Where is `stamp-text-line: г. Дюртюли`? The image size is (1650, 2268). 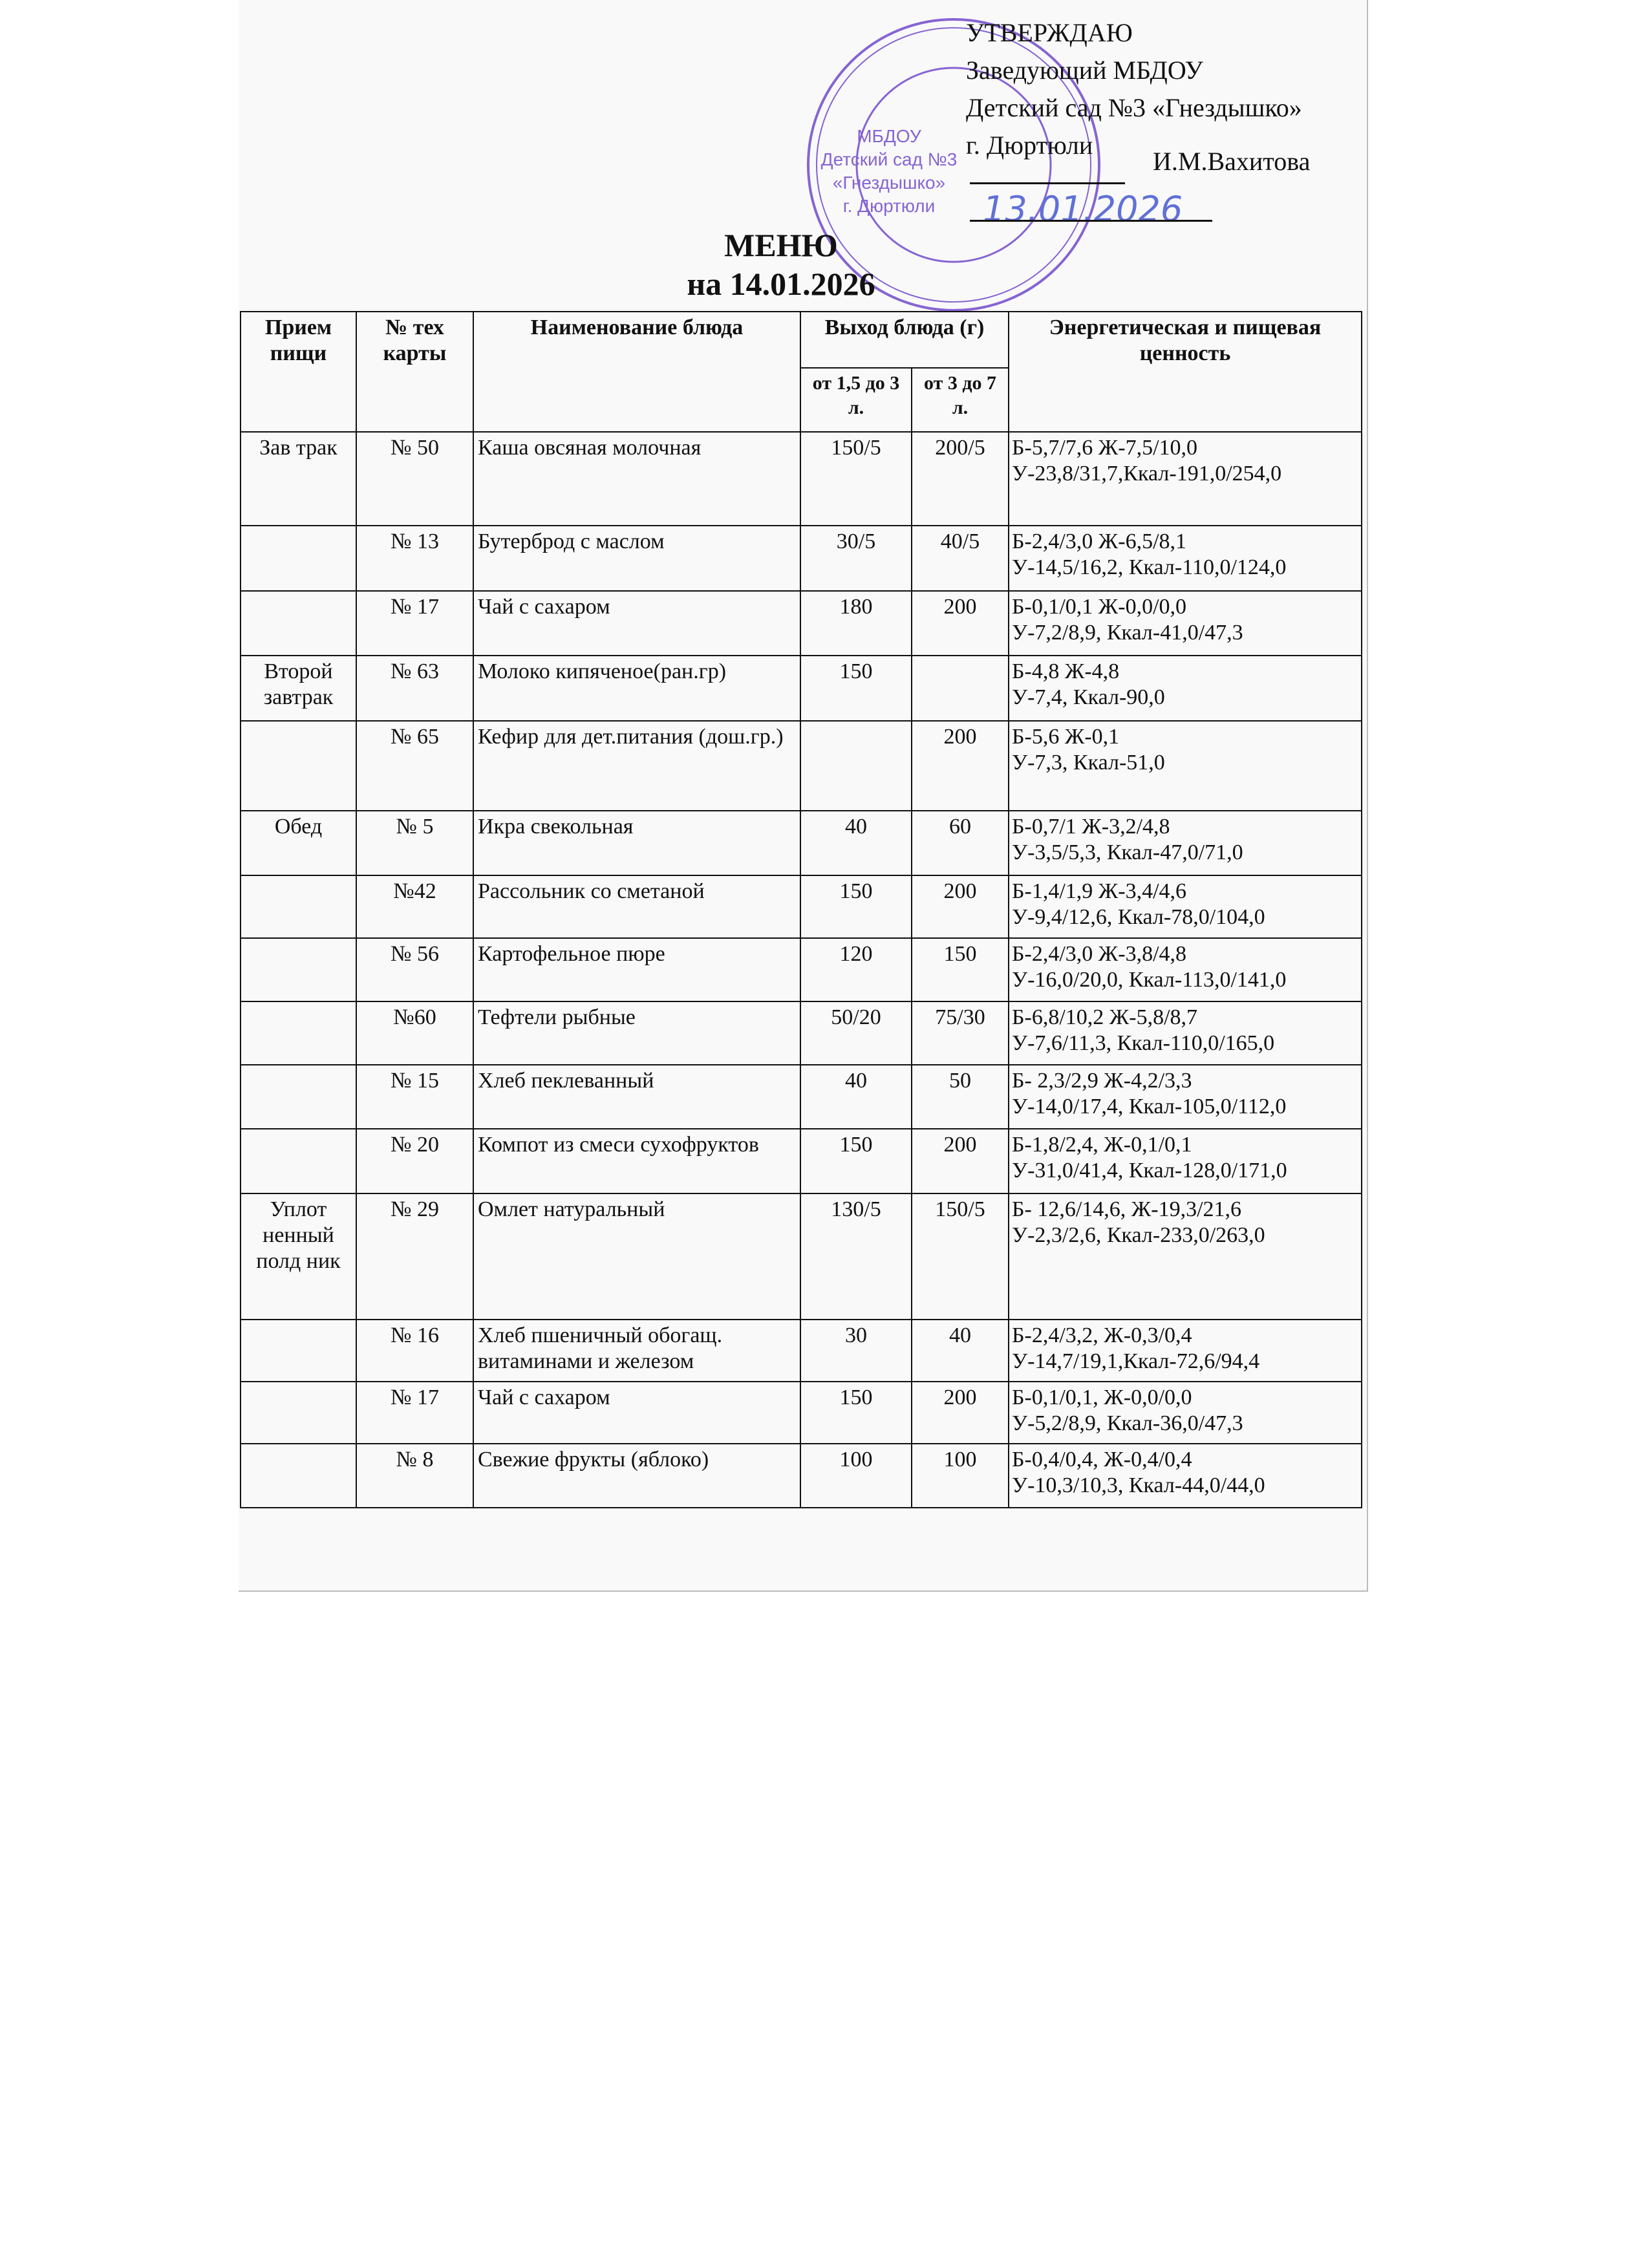 stamp-text-line: г. Дюртюли is located at coordinates (889, 206).